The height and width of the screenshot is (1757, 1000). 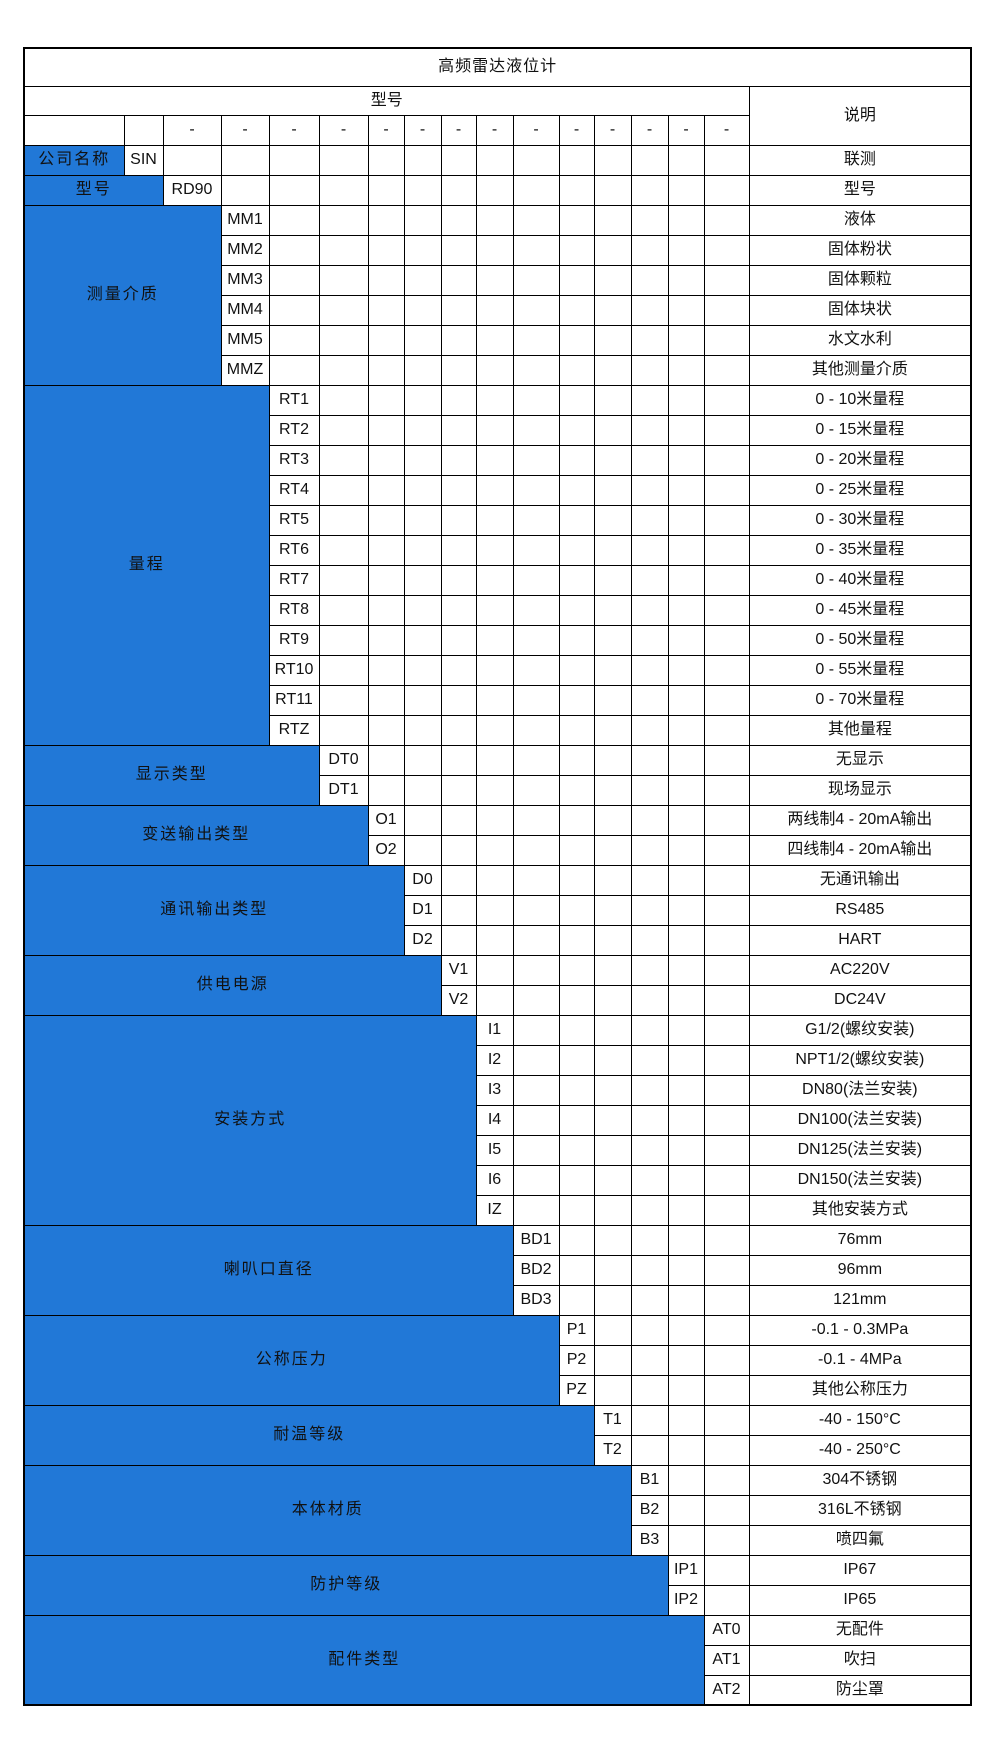 What do you see at coordinates (327, 1510) in the screenshot?
I see `group-label-body-material: 本体材质` at bounding box center [327, 1510].